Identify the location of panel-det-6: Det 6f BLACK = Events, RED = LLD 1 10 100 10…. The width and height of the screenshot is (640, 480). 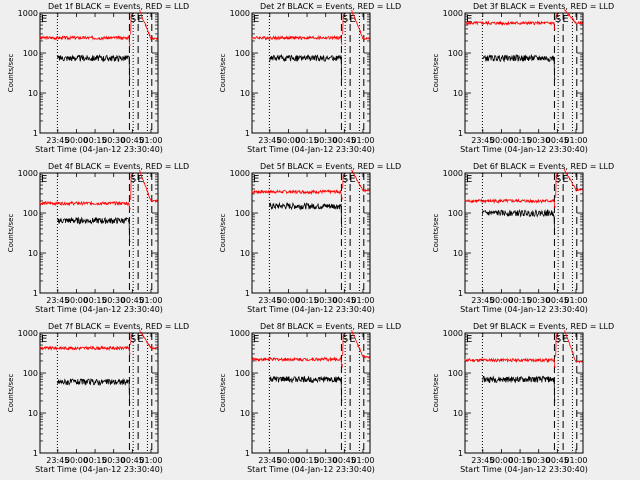
(523, 238).